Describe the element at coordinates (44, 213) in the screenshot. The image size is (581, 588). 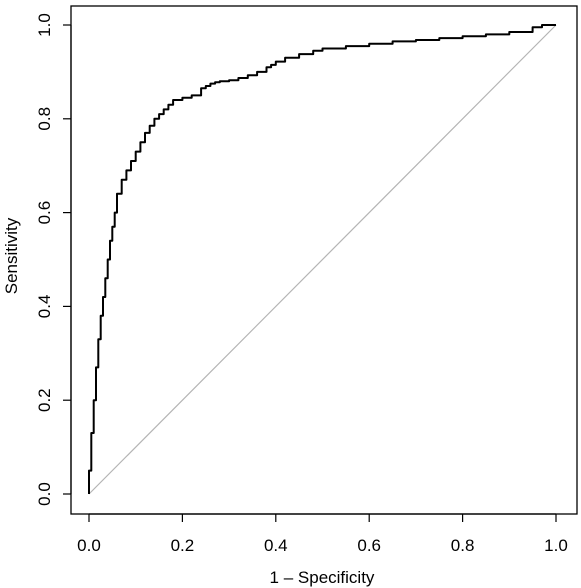
I see `y-tick-label: 0.6` at that location.